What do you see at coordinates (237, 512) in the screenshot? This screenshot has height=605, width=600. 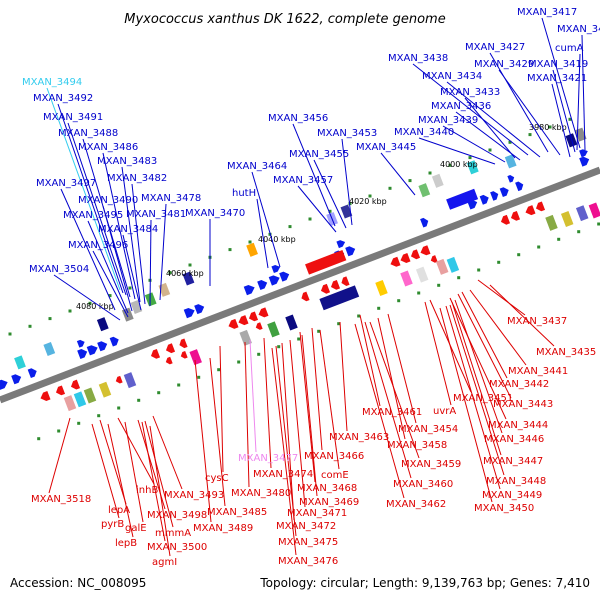 I see `lower-gene-label: MXAN_3485` at bounding box center [237, 512].